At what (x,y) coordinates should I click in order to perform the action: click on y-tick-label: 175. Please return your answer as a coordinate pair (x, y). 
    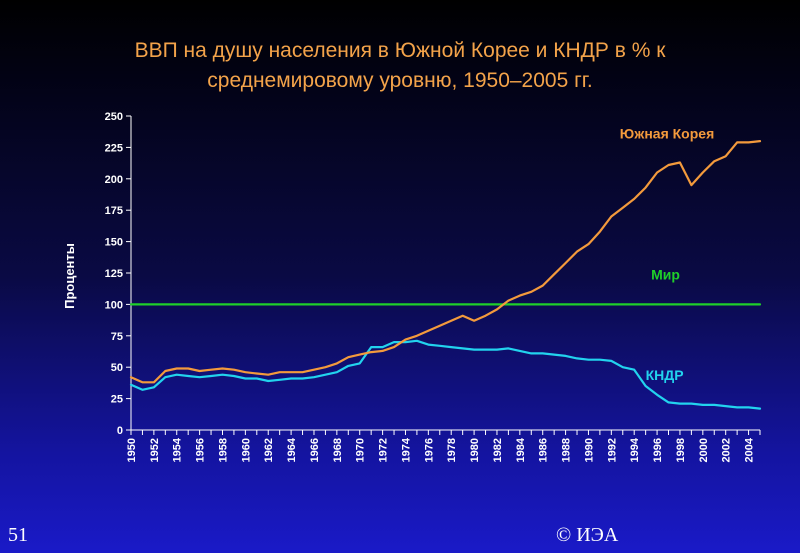
    Looking at the image, I should click on (114, 211).